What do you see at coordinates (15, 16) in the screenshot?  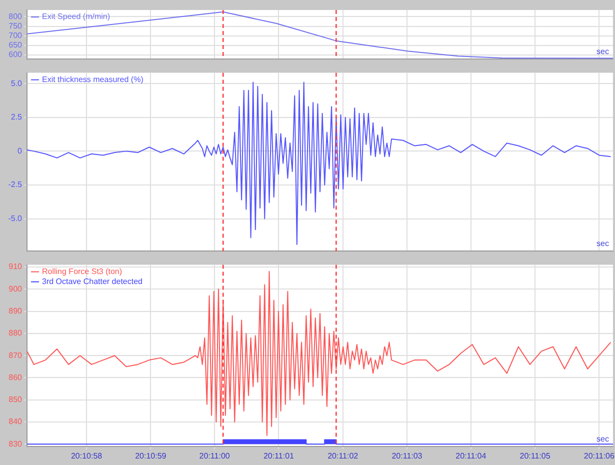 I see `y-tick-label: 800` at bounding box center [15, 16].